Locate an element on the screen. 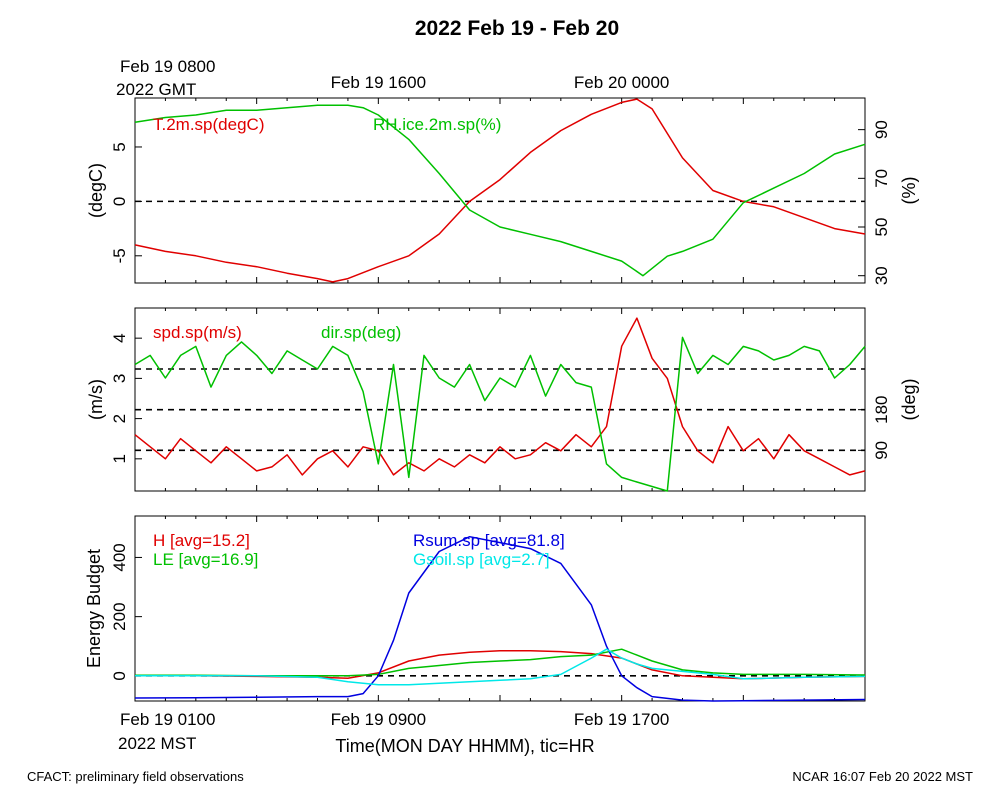 The width and height of the screenshot is (1000, 800). legend-entry: Gsoil.sp [avg=2.7] is located at coordinates (481, 559).